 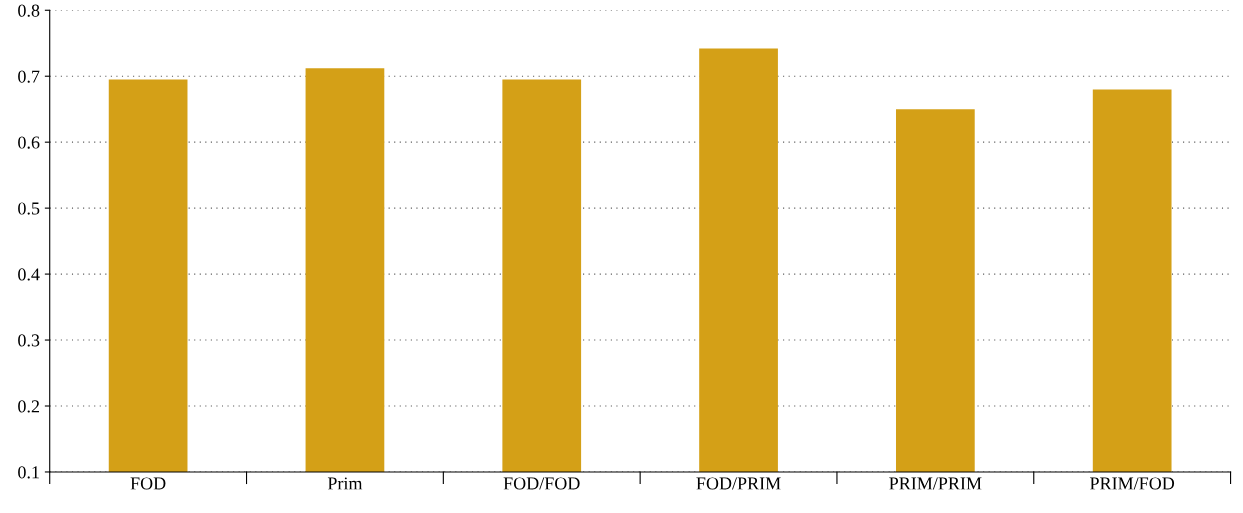 I want to click on y-tick-label: 0.2, so click(x=28, y=406).